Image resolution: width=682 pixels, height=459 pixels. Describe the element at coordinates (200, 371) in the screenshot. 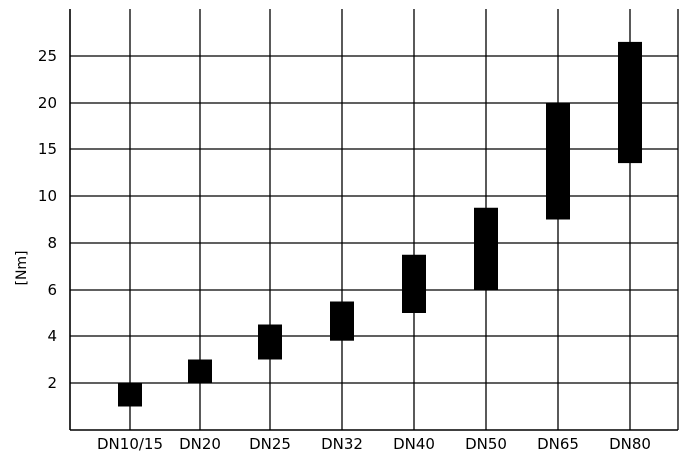

I see `range-bar-dn20` at that location.